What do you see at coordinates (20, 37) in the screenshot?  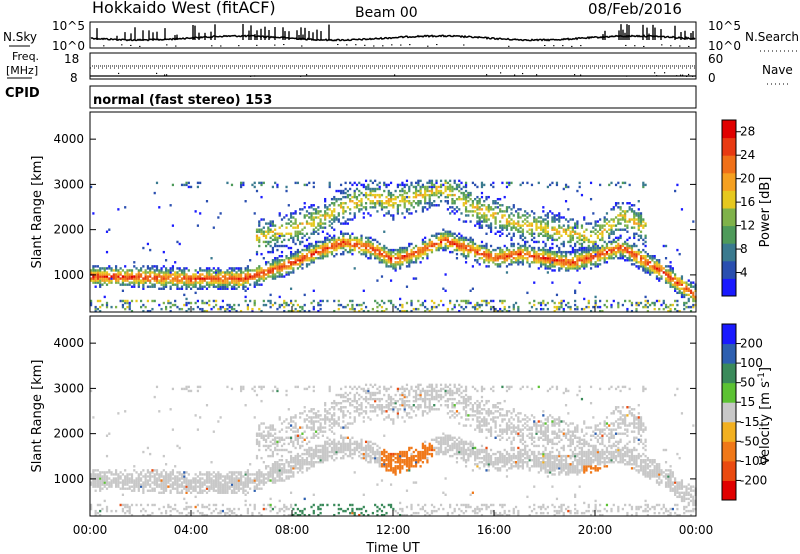 I see `noise-sky-label: N.Sky` at bounding box center [20, 37].